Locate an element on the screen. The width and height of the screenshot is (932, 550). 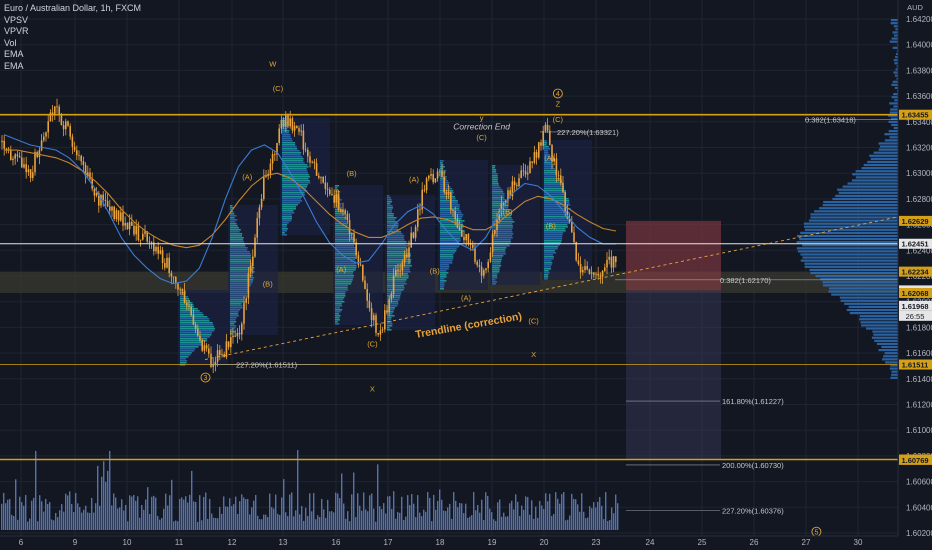
legend-indicator-ema-2: EMA is located at coordinates (14, 65).